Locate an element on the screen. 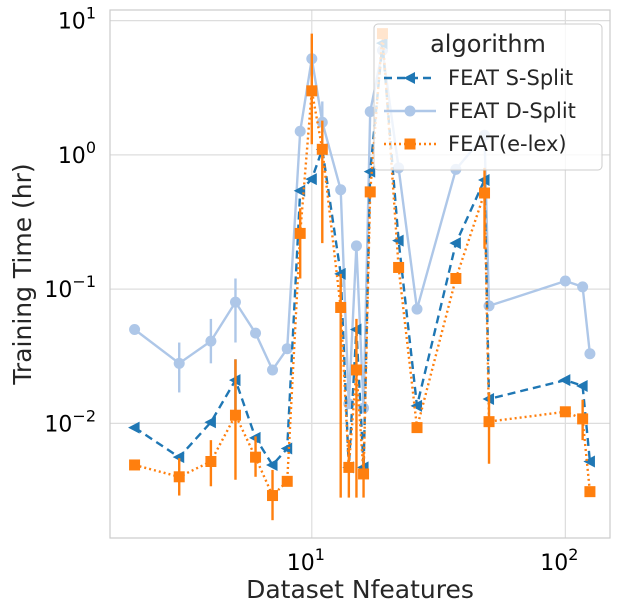 The height and width of the screenshot is (615, 623). legend-entry-feat-e-lex: FEAT(e-lex) is located at coordinates (475, 144).